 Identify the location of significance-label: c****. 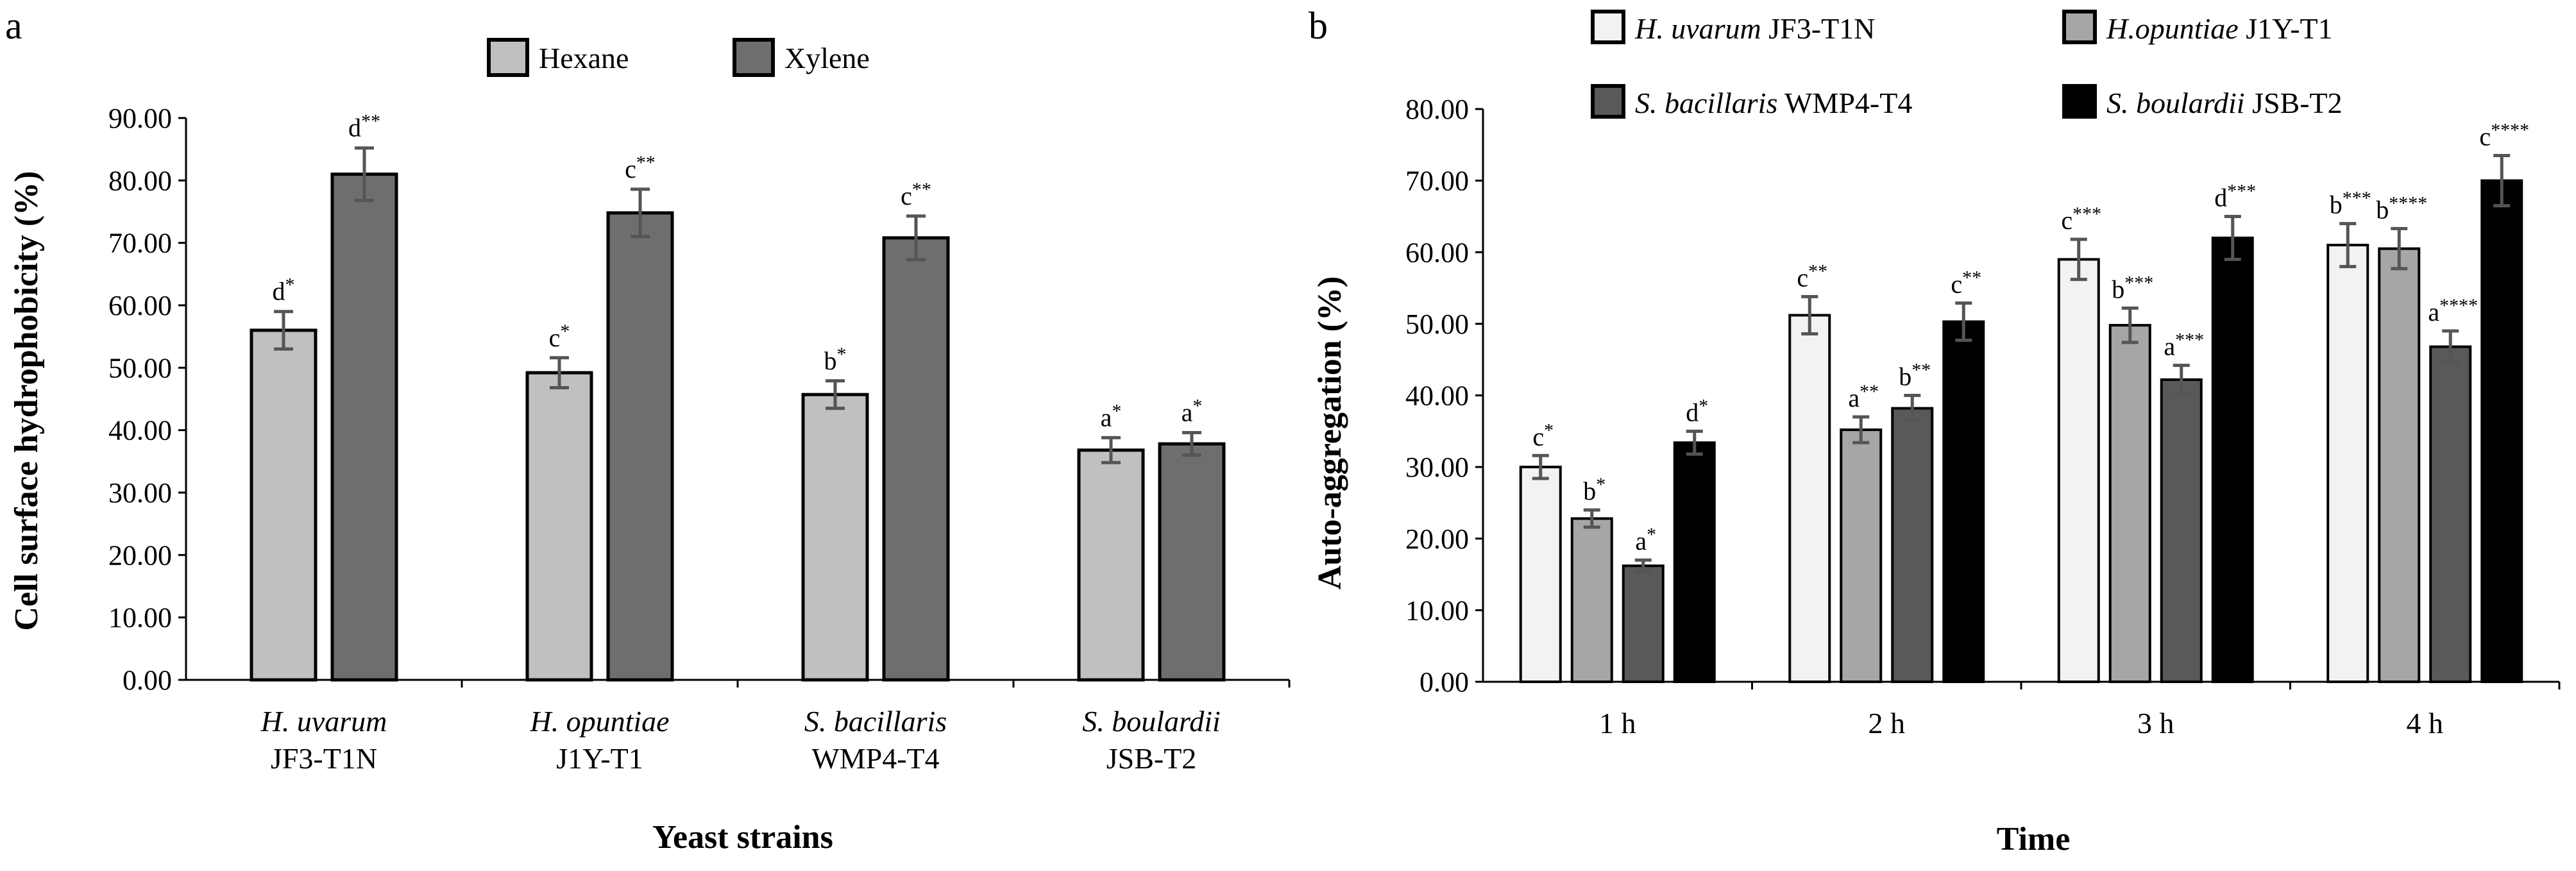
(2504, 135).